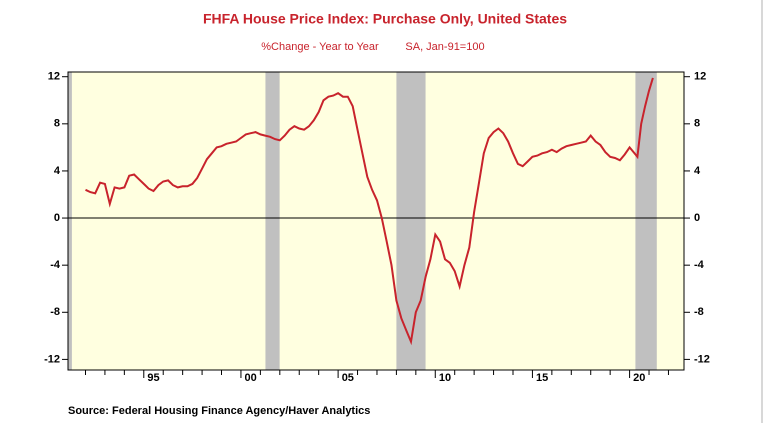  I want to click on x-tick-label: 00, so click(251, 378).